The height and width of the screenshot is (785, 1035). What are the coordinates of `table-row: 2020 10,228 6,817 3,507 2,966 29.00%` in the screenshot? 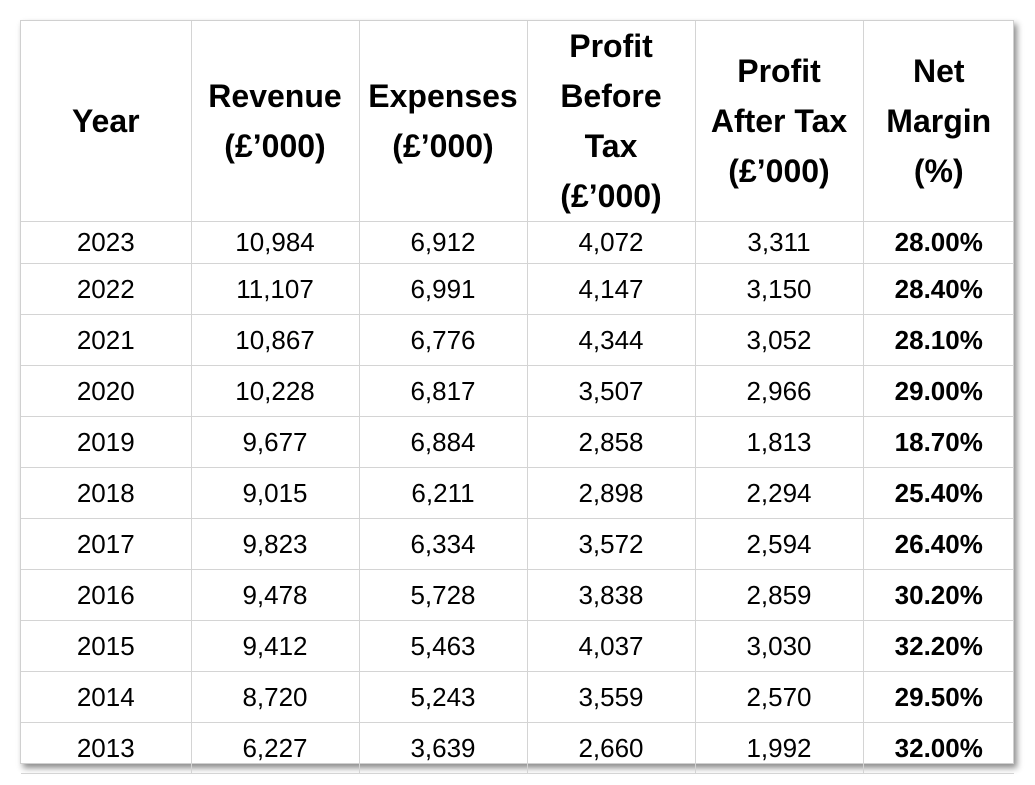 It's located at (517, 391).